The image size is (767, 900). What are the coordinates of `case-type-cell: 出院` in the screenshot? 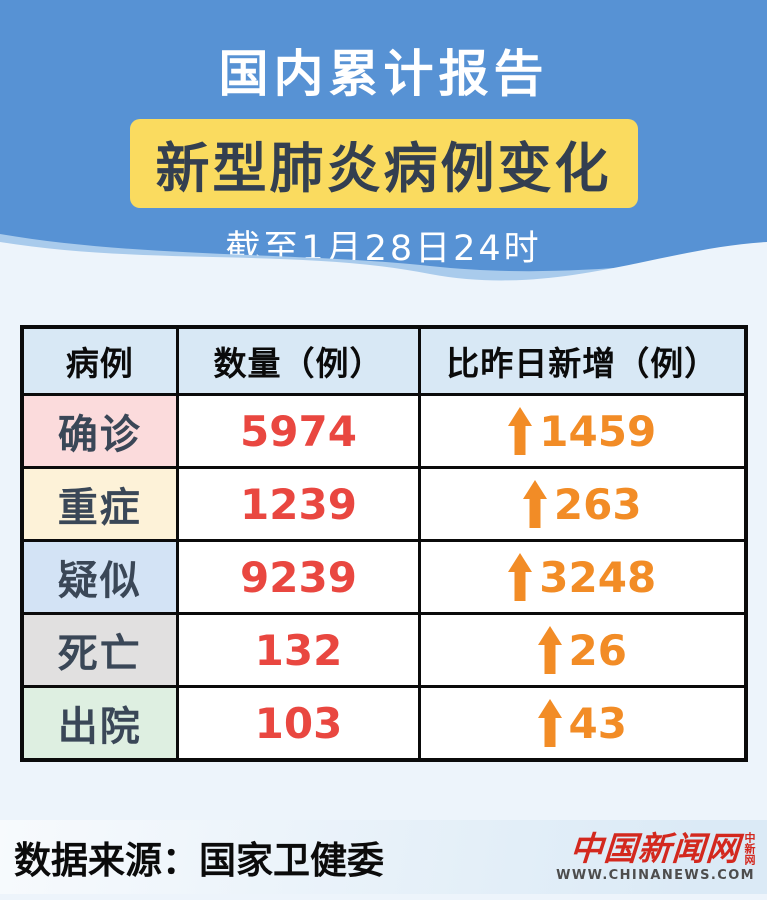 It's located at (99, 723).